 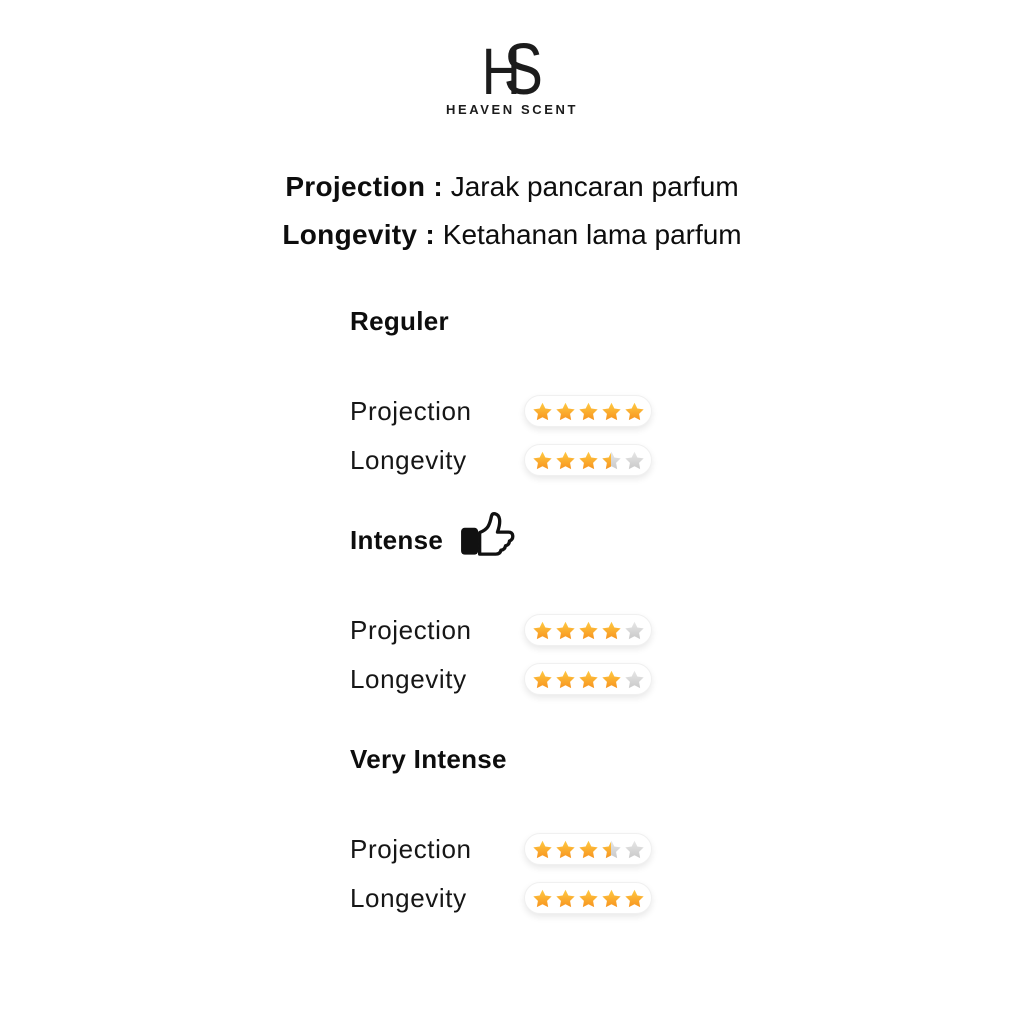 What do you see at coordinates (397, 540) in the screenshot?
I see `section-title-text: Intense` at bounding box center [397, 540].